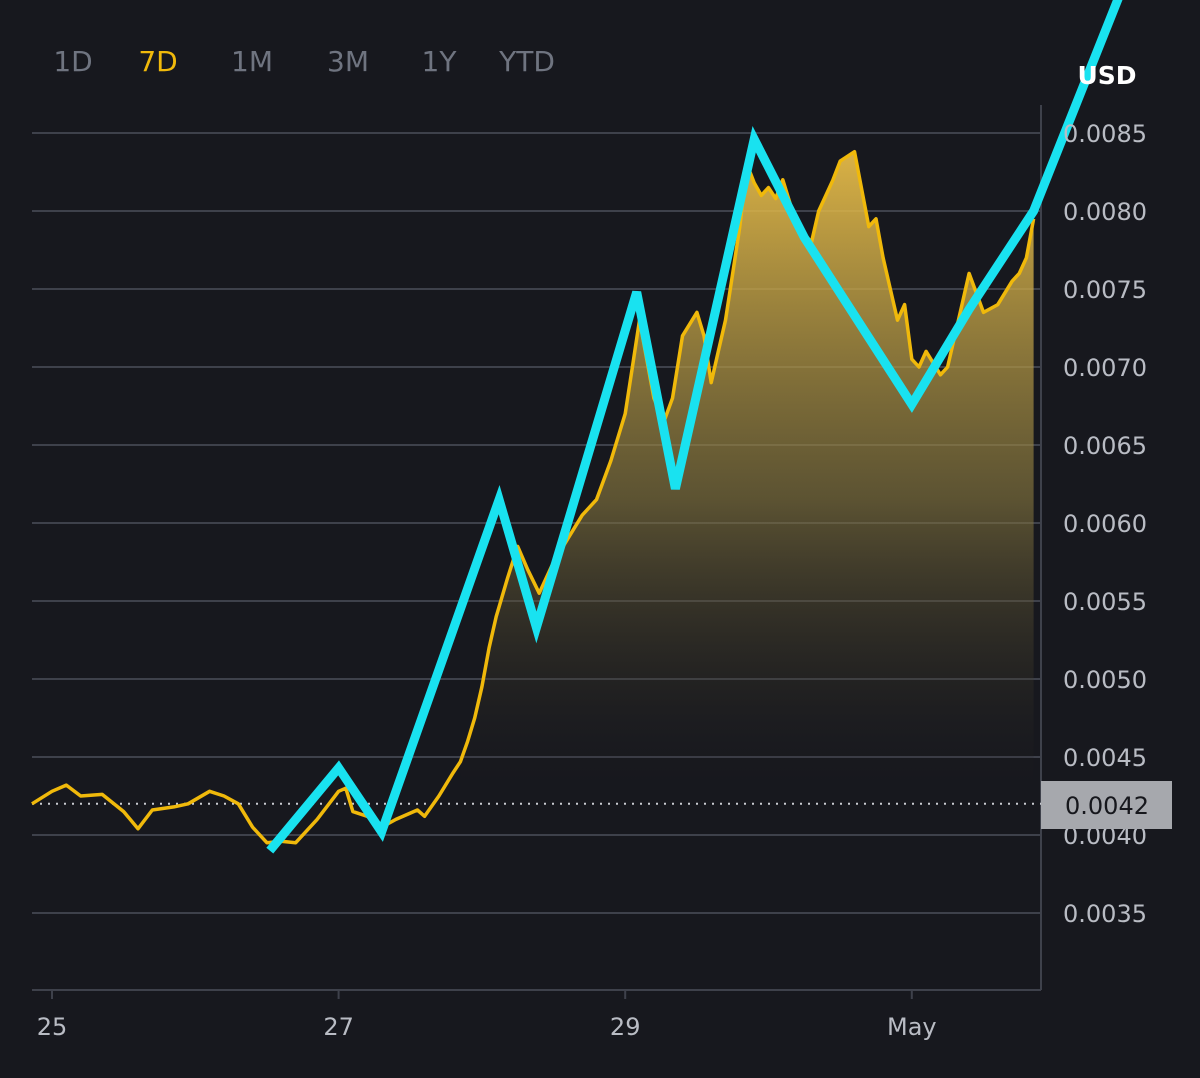 The height and width of the screenshot is (1078, 1200). Describe the element at coordinates (439, 61) in the screenshot. I see `tab-1y: 1Y` at that location.